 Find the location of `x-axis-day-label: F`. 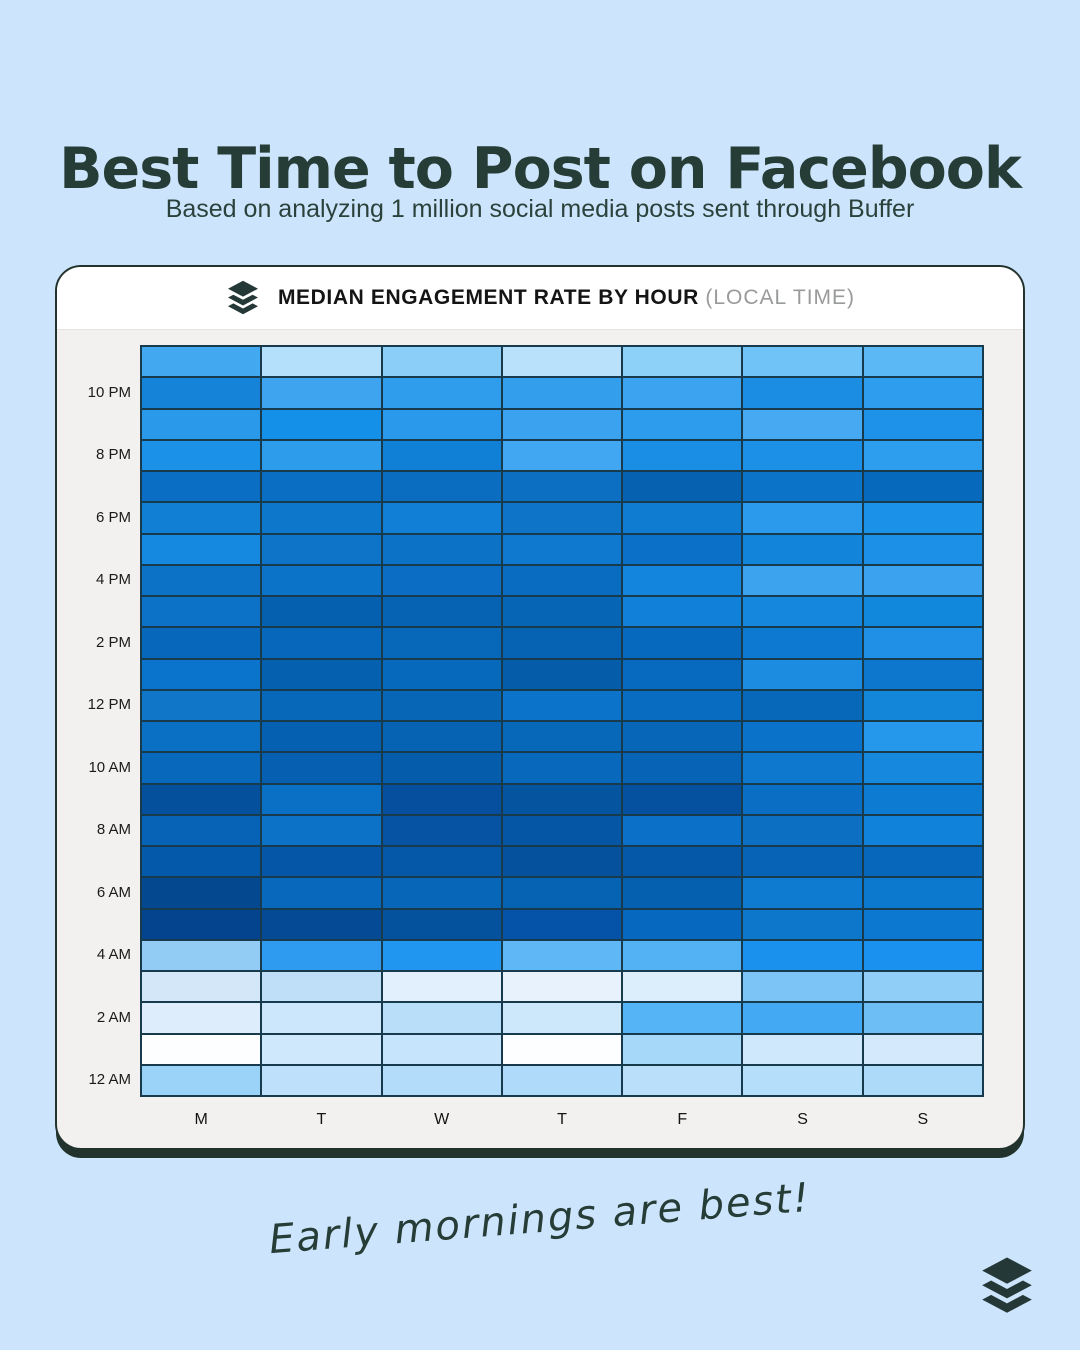

x-axis-day-label: F is located at coordinates (682, 1119).